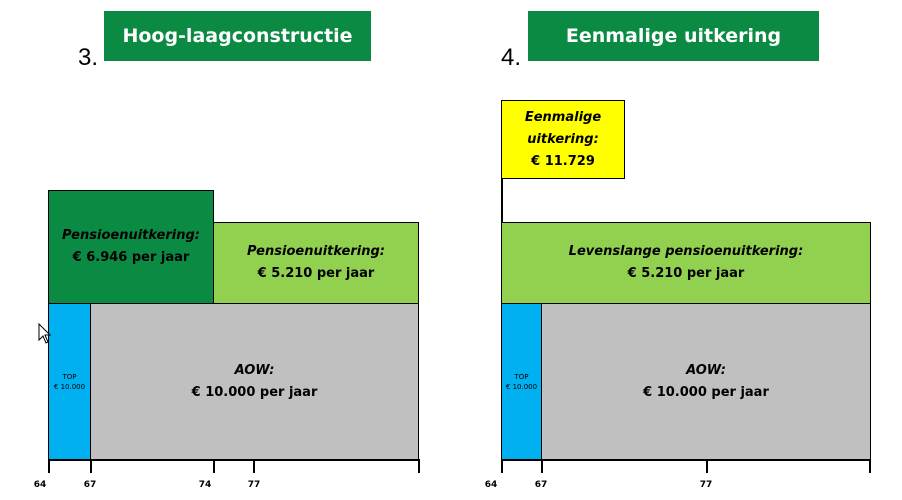 This screenshot has height=500, width=902. What do you see at coordinates (205, 485) in the screenshot?
I see `tick-label-74: 74` at bounding box center [205, 485].